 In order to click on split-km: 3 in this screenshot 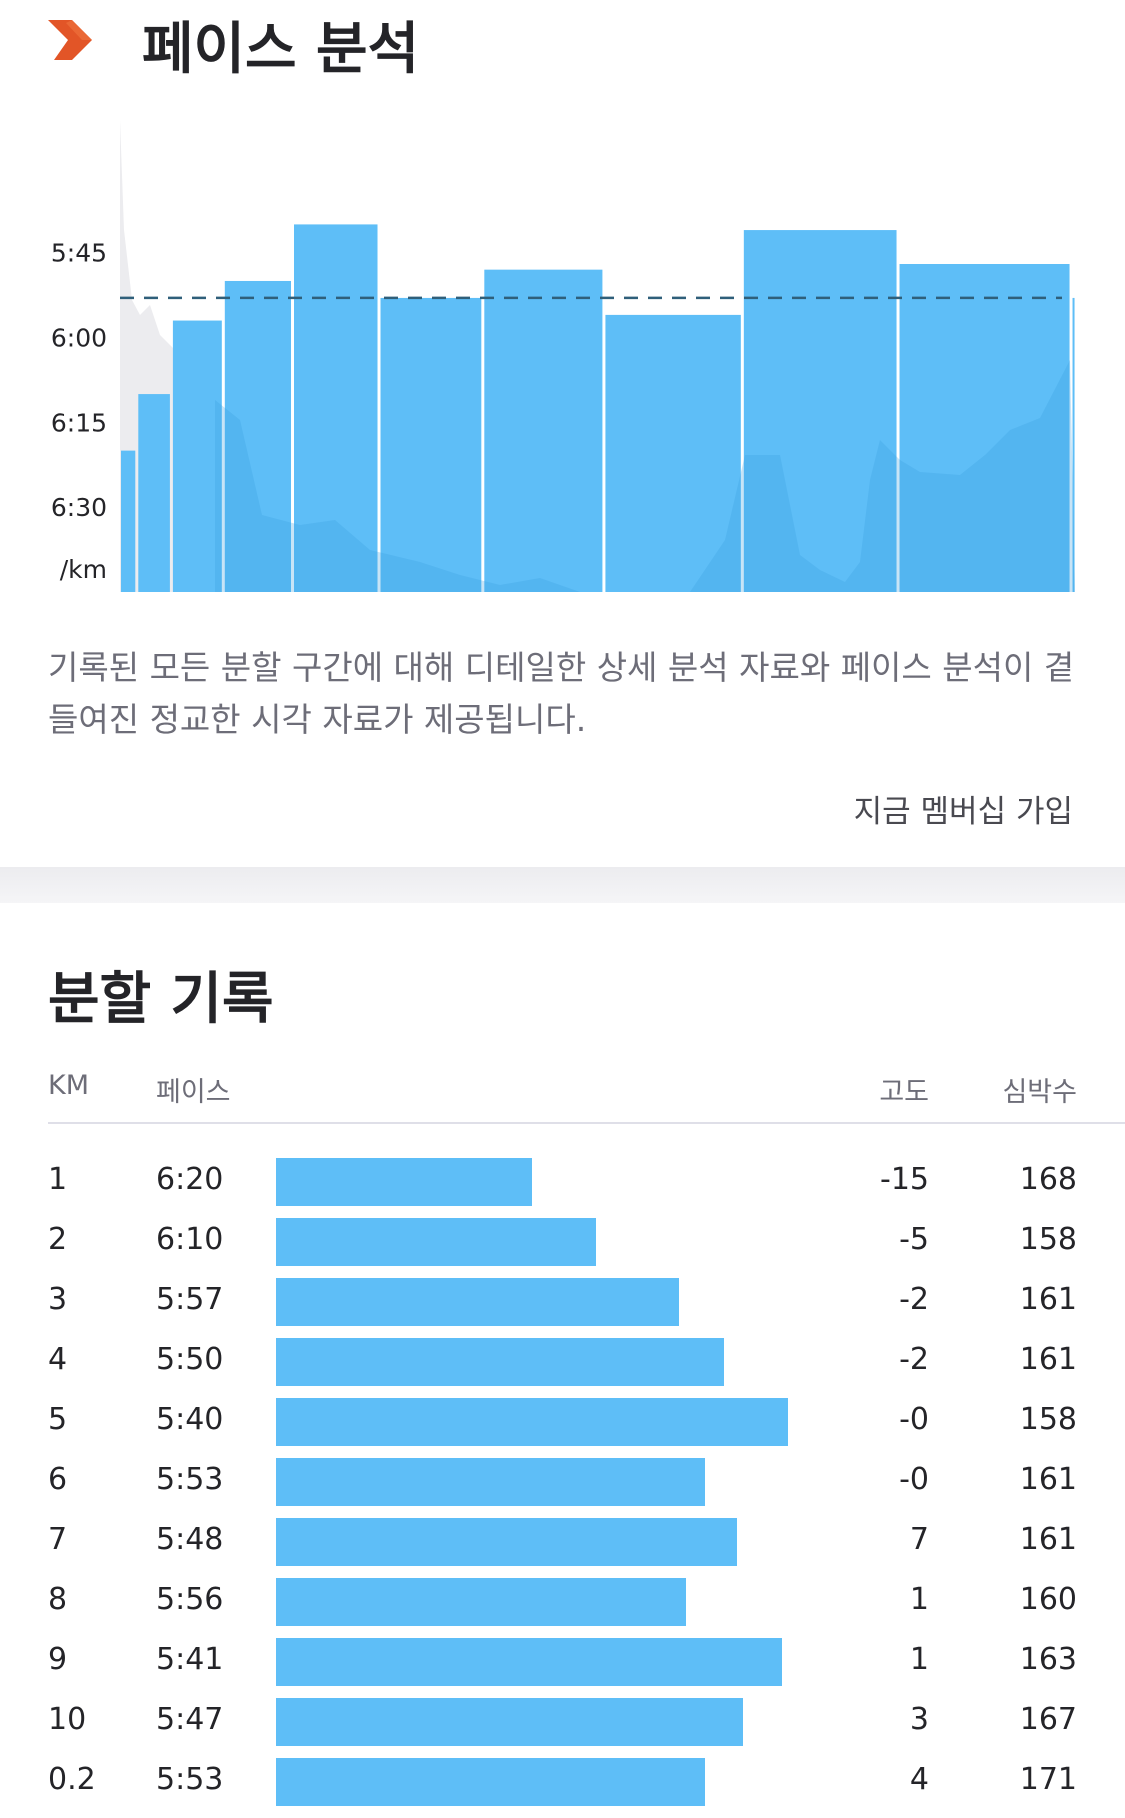, I will do `click(58, 1299)`.